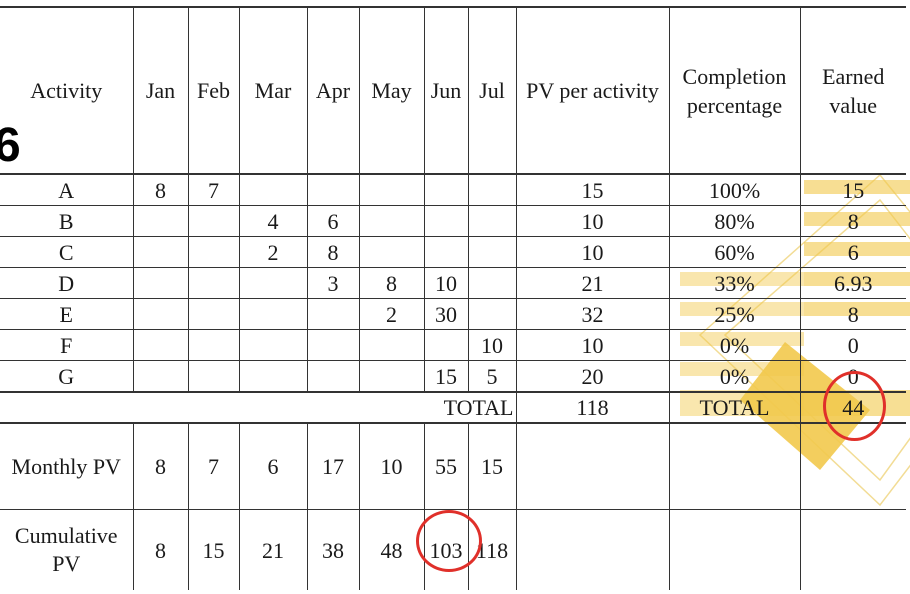  What do you see at coordinates (492, 90) in the screenshot?
I see `header-month-jul: Jul` at bounding box center [492, 90].